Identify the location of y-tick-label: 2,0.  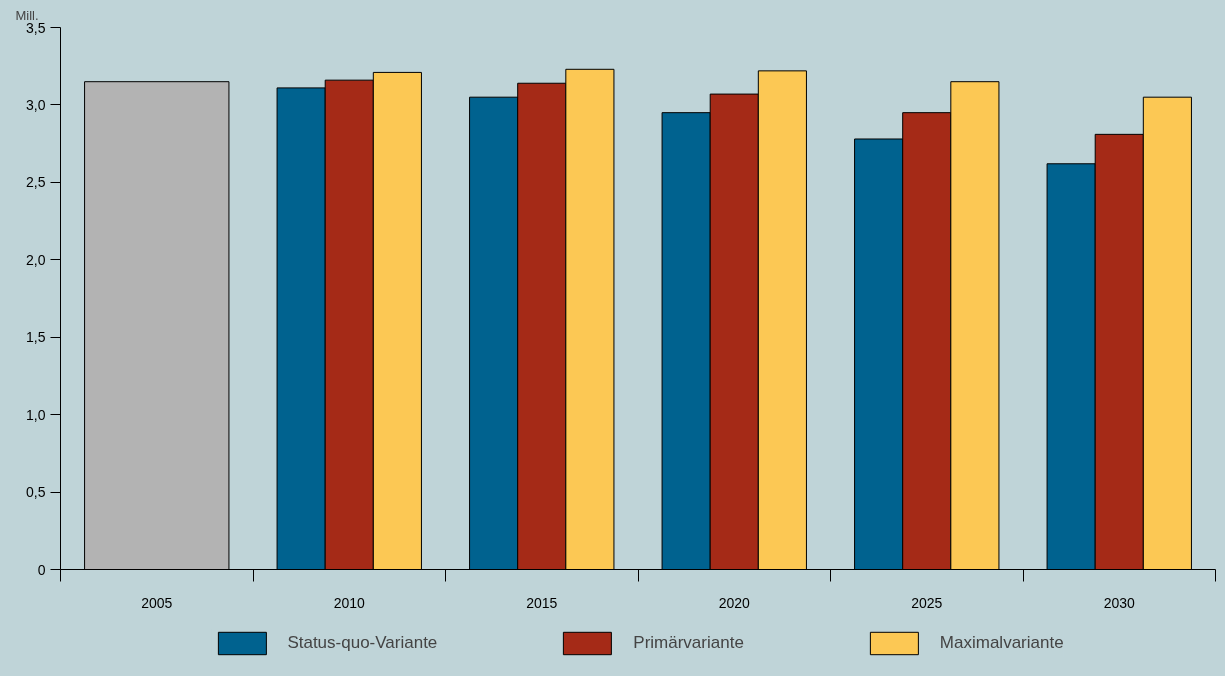
(36, 259).